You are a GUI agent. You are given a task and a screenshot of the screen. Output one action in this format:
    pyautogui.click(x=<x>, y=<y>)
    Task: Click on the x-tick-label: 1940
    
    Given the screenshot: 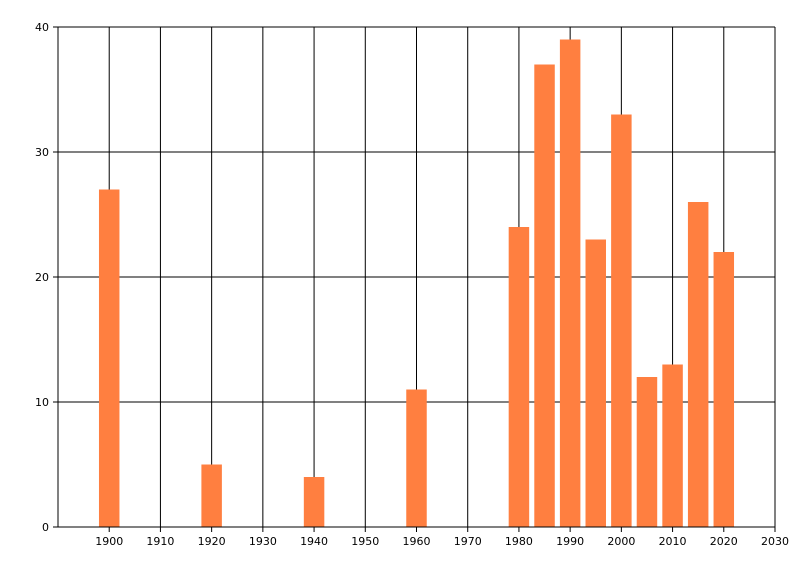 What is the action you would take?
    pyautogui.click(x=314, y=541)
    